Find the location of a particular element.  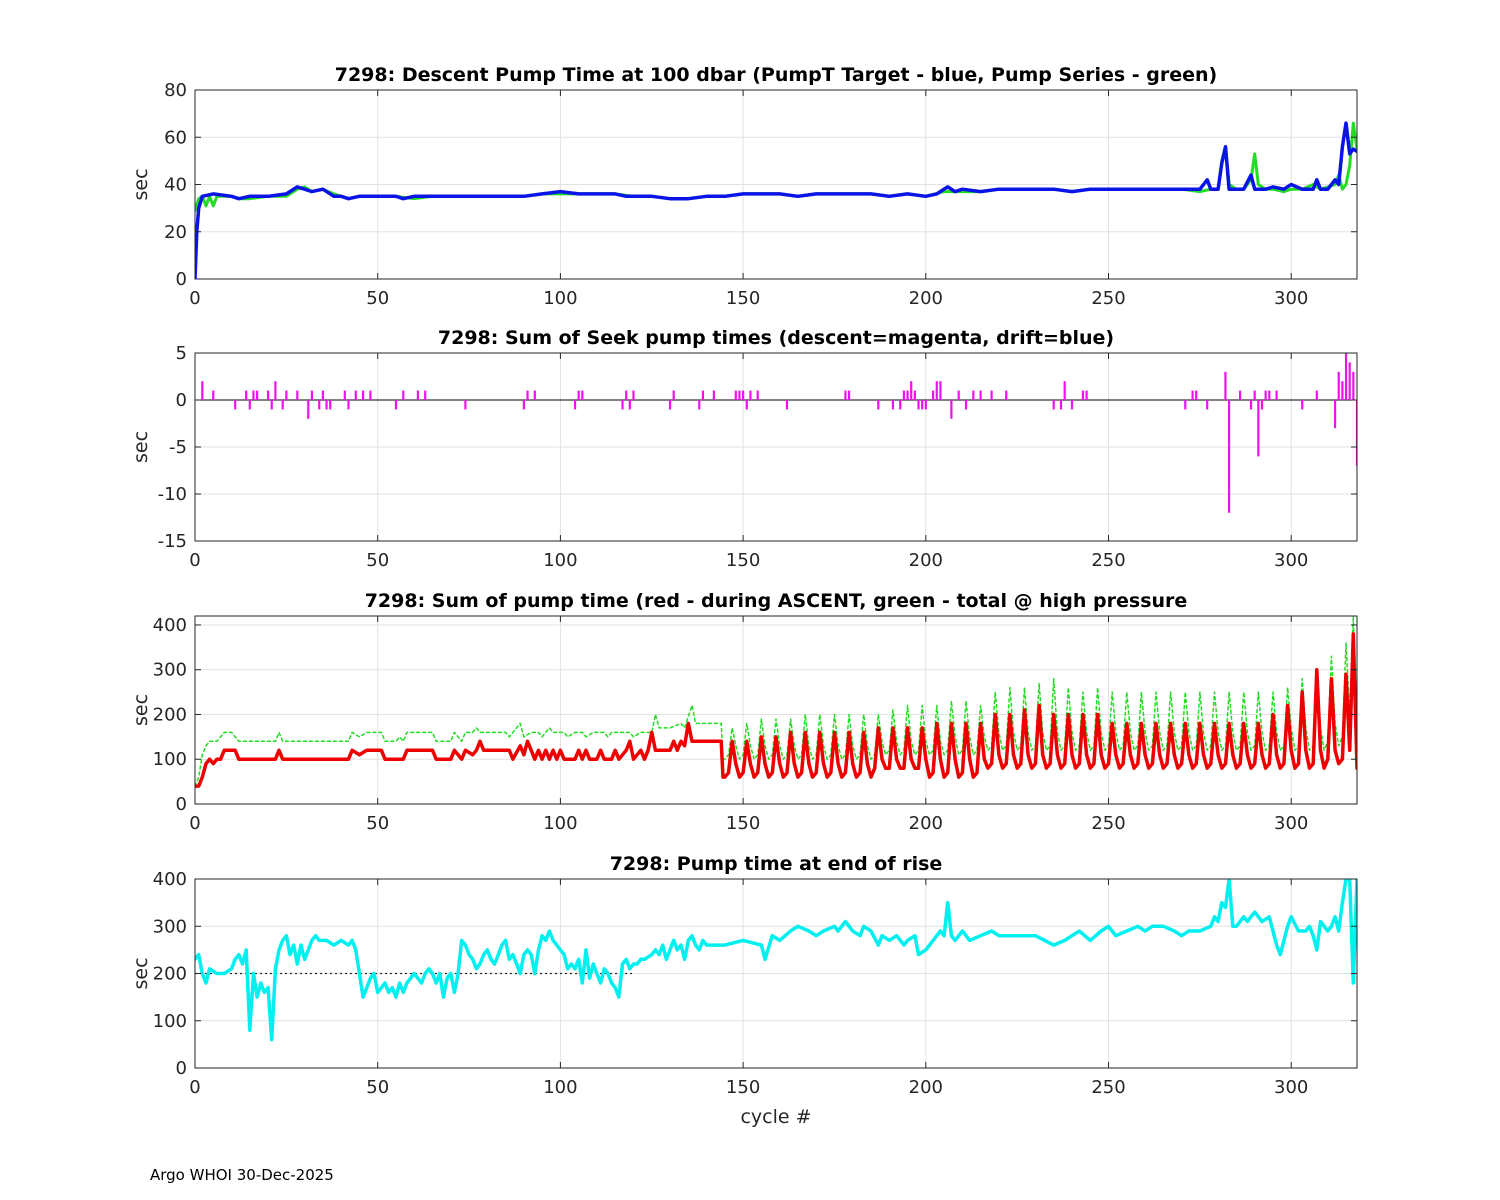

y-tick-label: 60 is located at coordinates (175, 137).